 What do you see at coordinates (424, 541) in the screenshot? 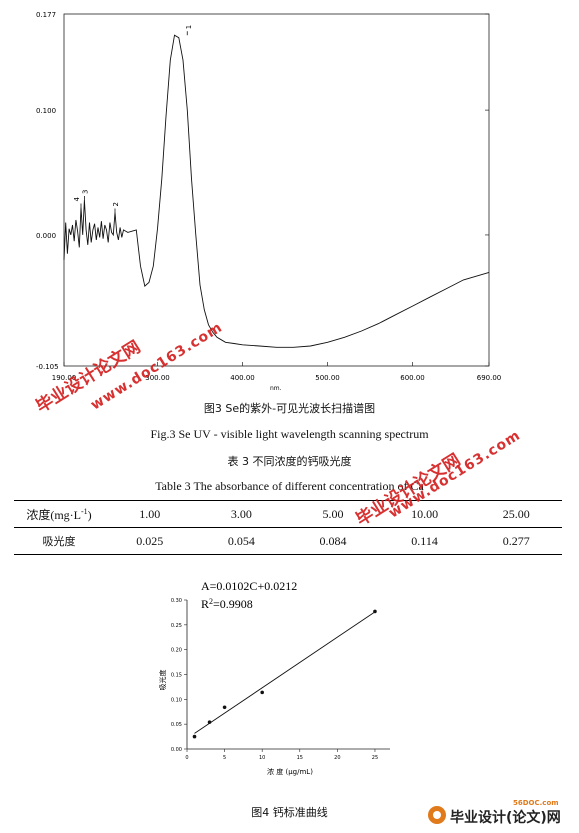
I see `table-cell: 0.114` at bounding box center [424, 541].